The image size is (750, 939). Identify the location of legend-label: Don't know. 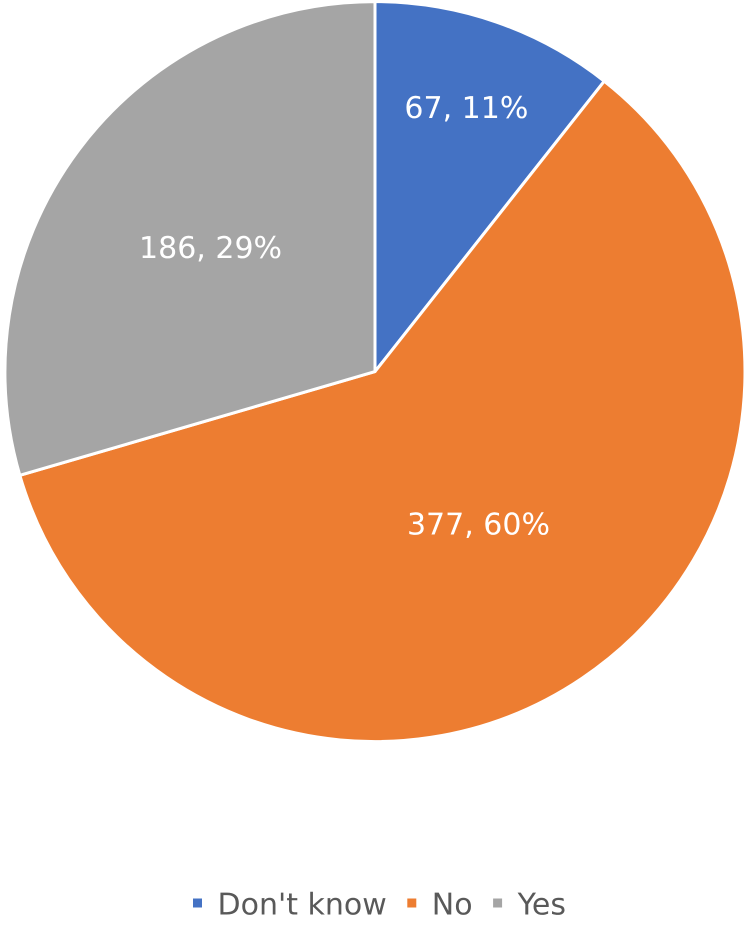
(302, 905).